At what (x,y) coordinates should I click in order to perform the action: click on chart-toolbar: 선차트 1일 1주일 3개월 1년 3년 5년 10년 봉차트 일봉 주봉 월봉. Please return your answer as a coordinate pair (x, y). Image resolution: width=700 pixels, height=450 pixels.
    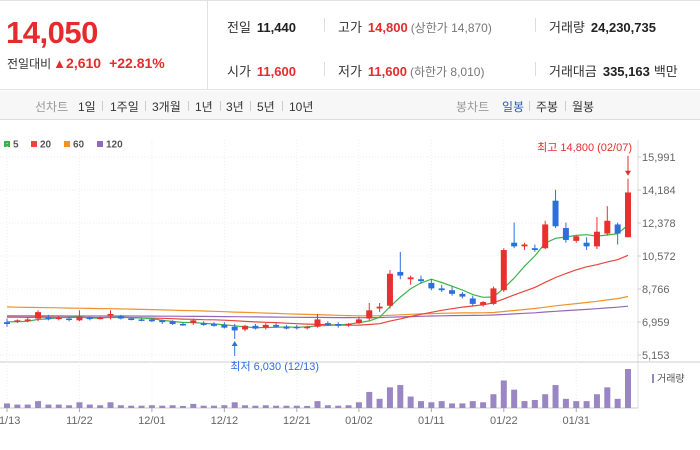
    Looking at the image, I should click on (350, 105).